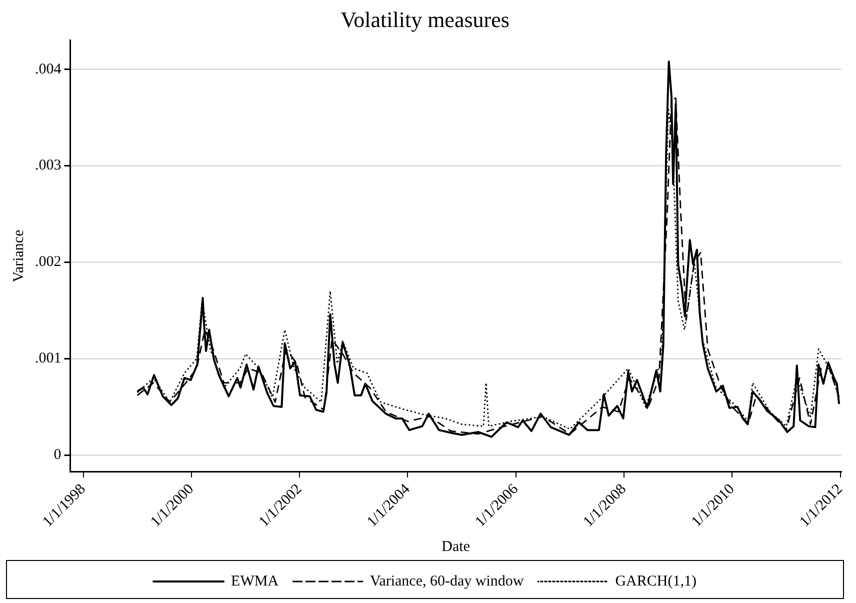 This screenshot has width=856, height=603. Describe the element at coordinates (456, 546) in the screenshot. I see `x-axis-title: Date` at that location.